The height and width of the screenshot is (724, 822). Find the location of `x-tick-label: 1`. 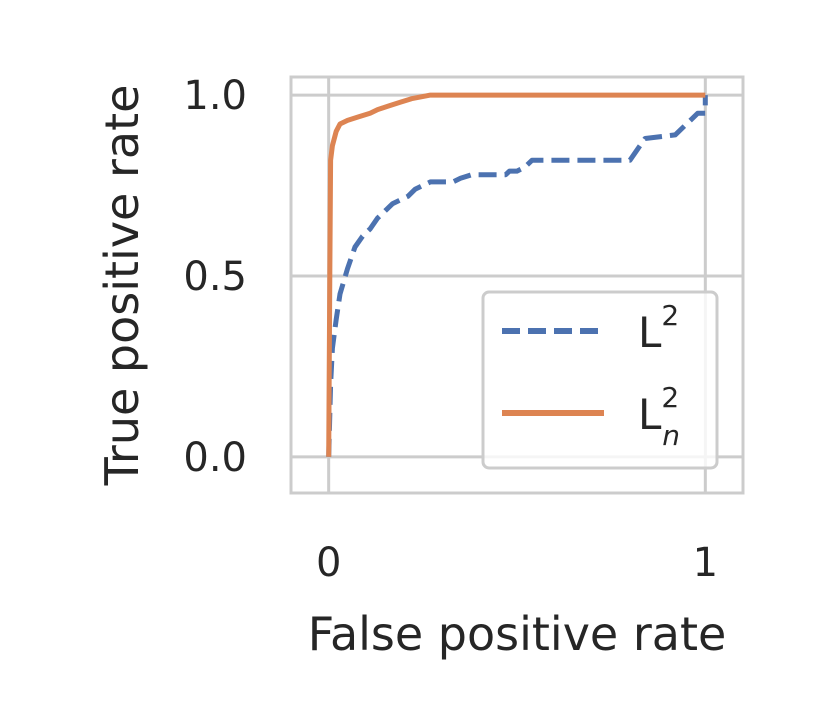

x-tick-label: 1 is located at coordinates (705, 563).